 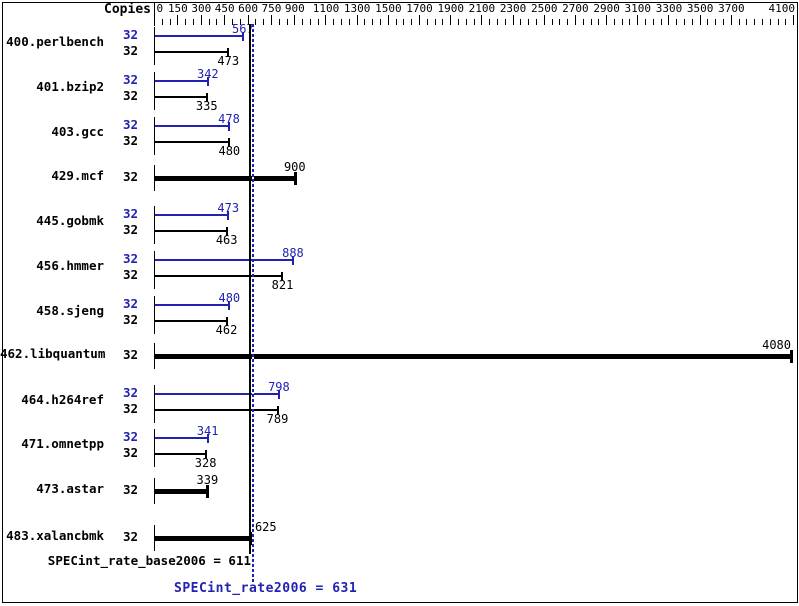 I want to click on axis-tick-label: 750, so click(x=271, y=8).